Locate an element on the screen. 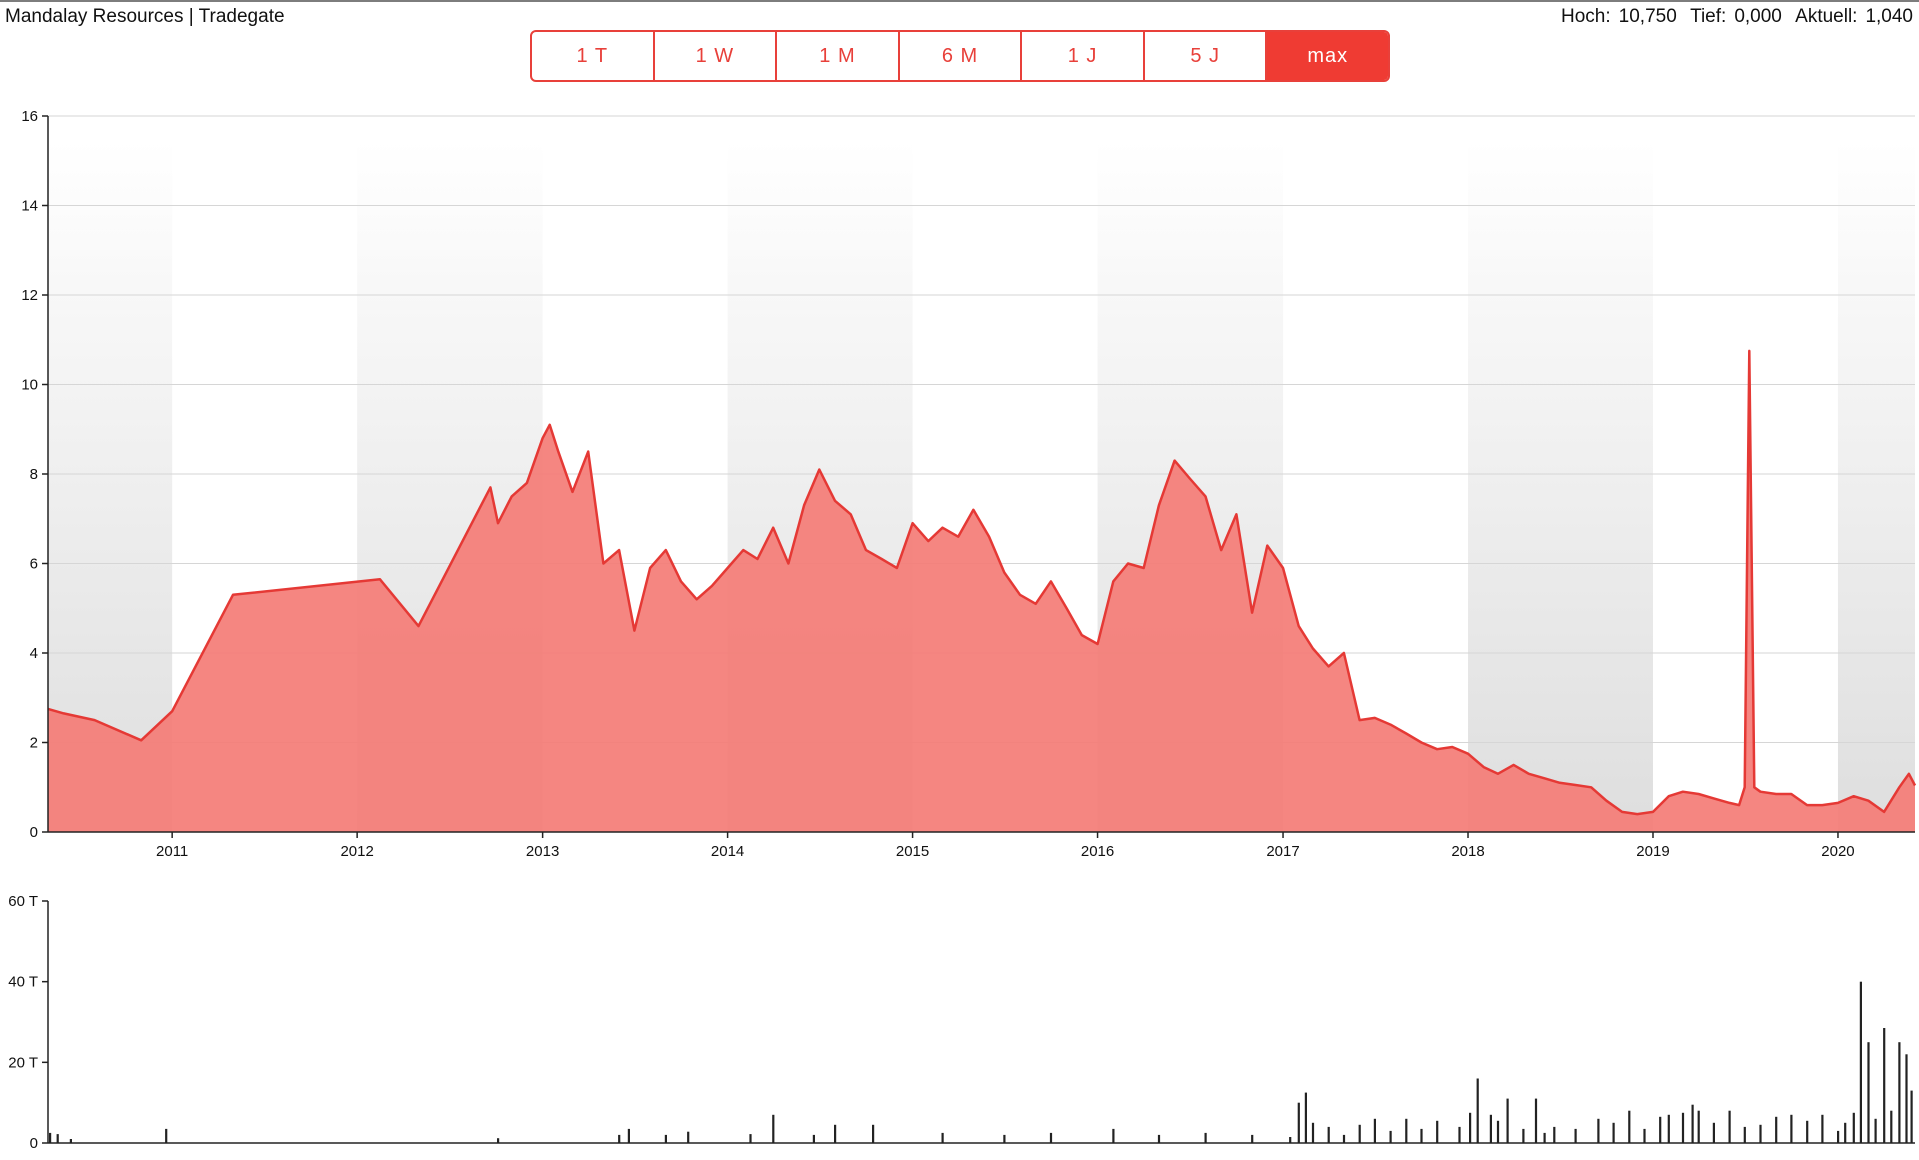 This screenshot has width=1919, height=1160. range-button-1w: 1 W is located at coordinates (716, 56).